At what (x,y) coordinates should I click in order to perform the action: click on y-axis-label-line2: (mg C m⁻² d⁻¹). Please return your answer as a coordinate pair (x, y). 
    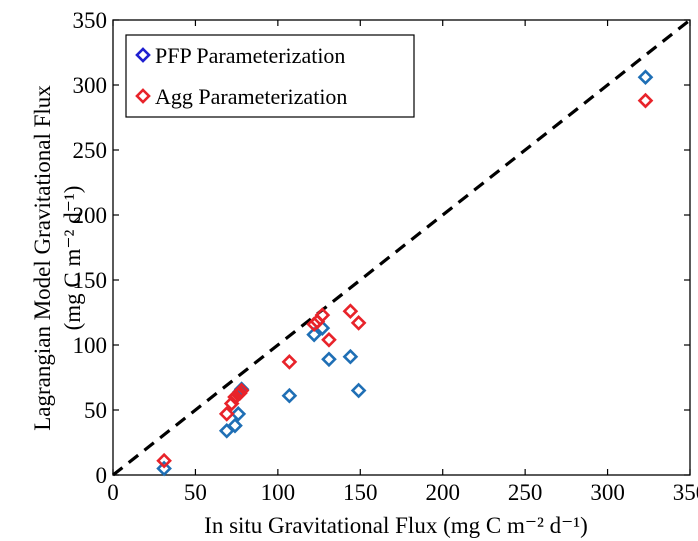
    Looking at the image, I should click on (72, 258).